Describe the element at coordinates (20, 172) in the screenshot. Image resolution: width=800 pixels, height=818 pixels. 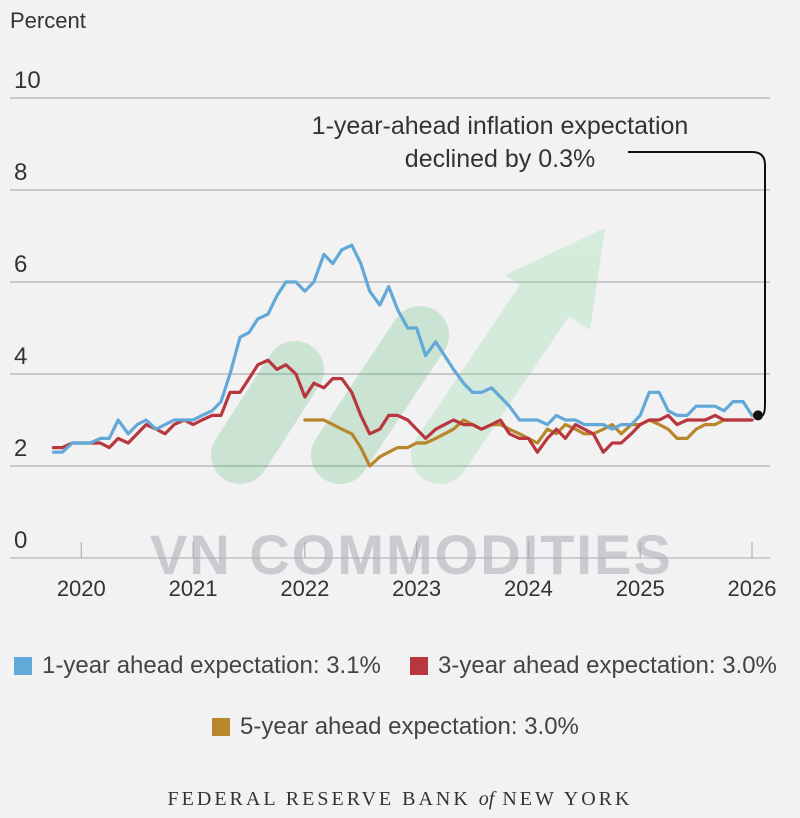
I see `y-tick-label: 8` at that location.